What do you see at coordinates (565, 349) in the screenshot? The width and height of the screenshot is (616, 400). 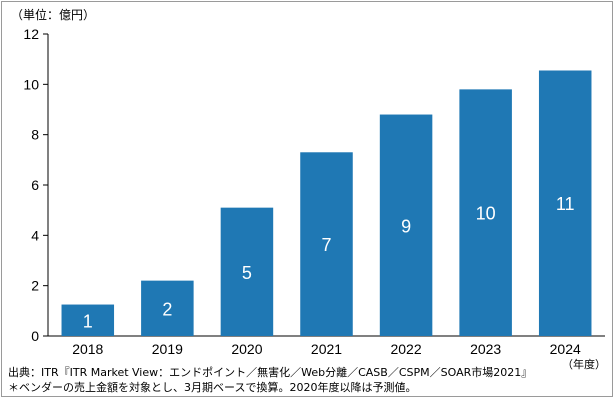 I see `x-tick-label-2024: 2024` at bounding box center [565, 349].